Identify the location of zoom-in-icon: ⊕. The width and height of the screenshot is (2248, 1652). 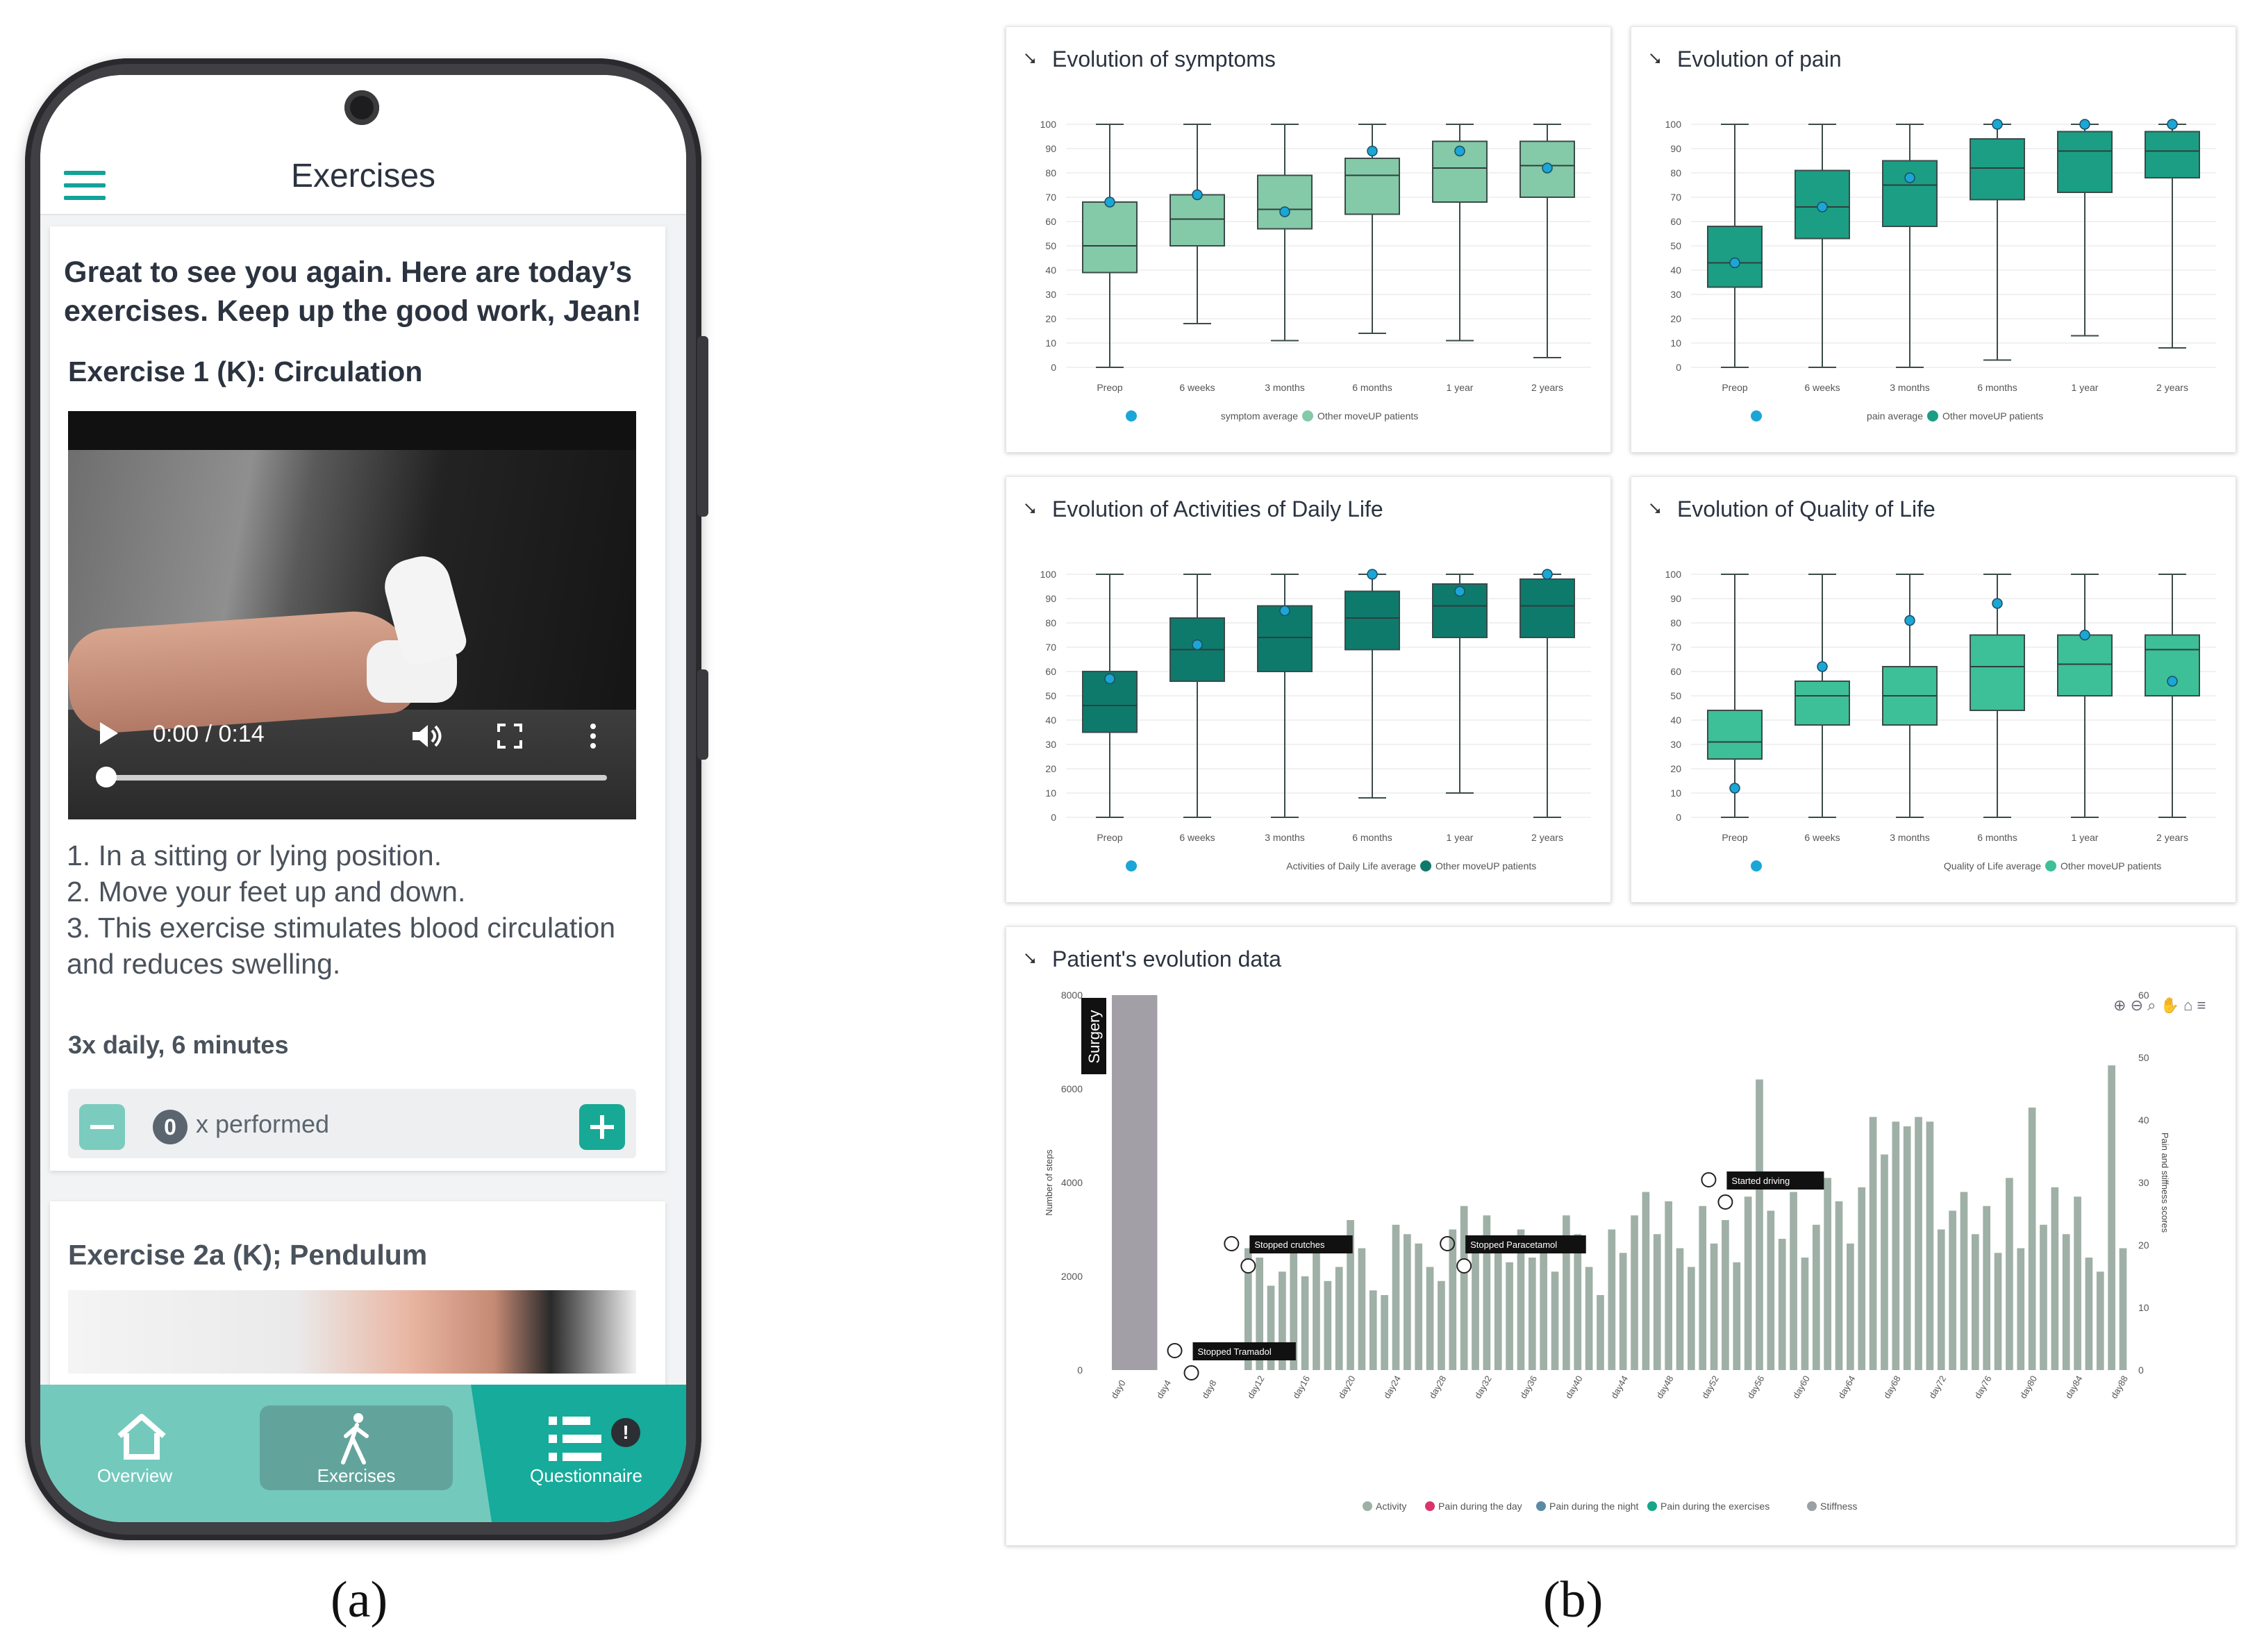
(2119, 1005).